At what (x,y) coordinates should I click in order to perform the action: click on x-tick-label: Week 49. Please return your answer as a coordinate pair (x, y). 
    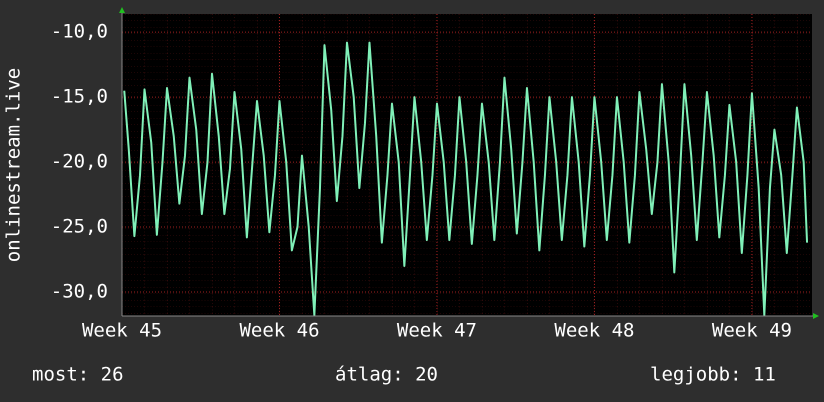
    Looking at the image, I should click on (752, 331).